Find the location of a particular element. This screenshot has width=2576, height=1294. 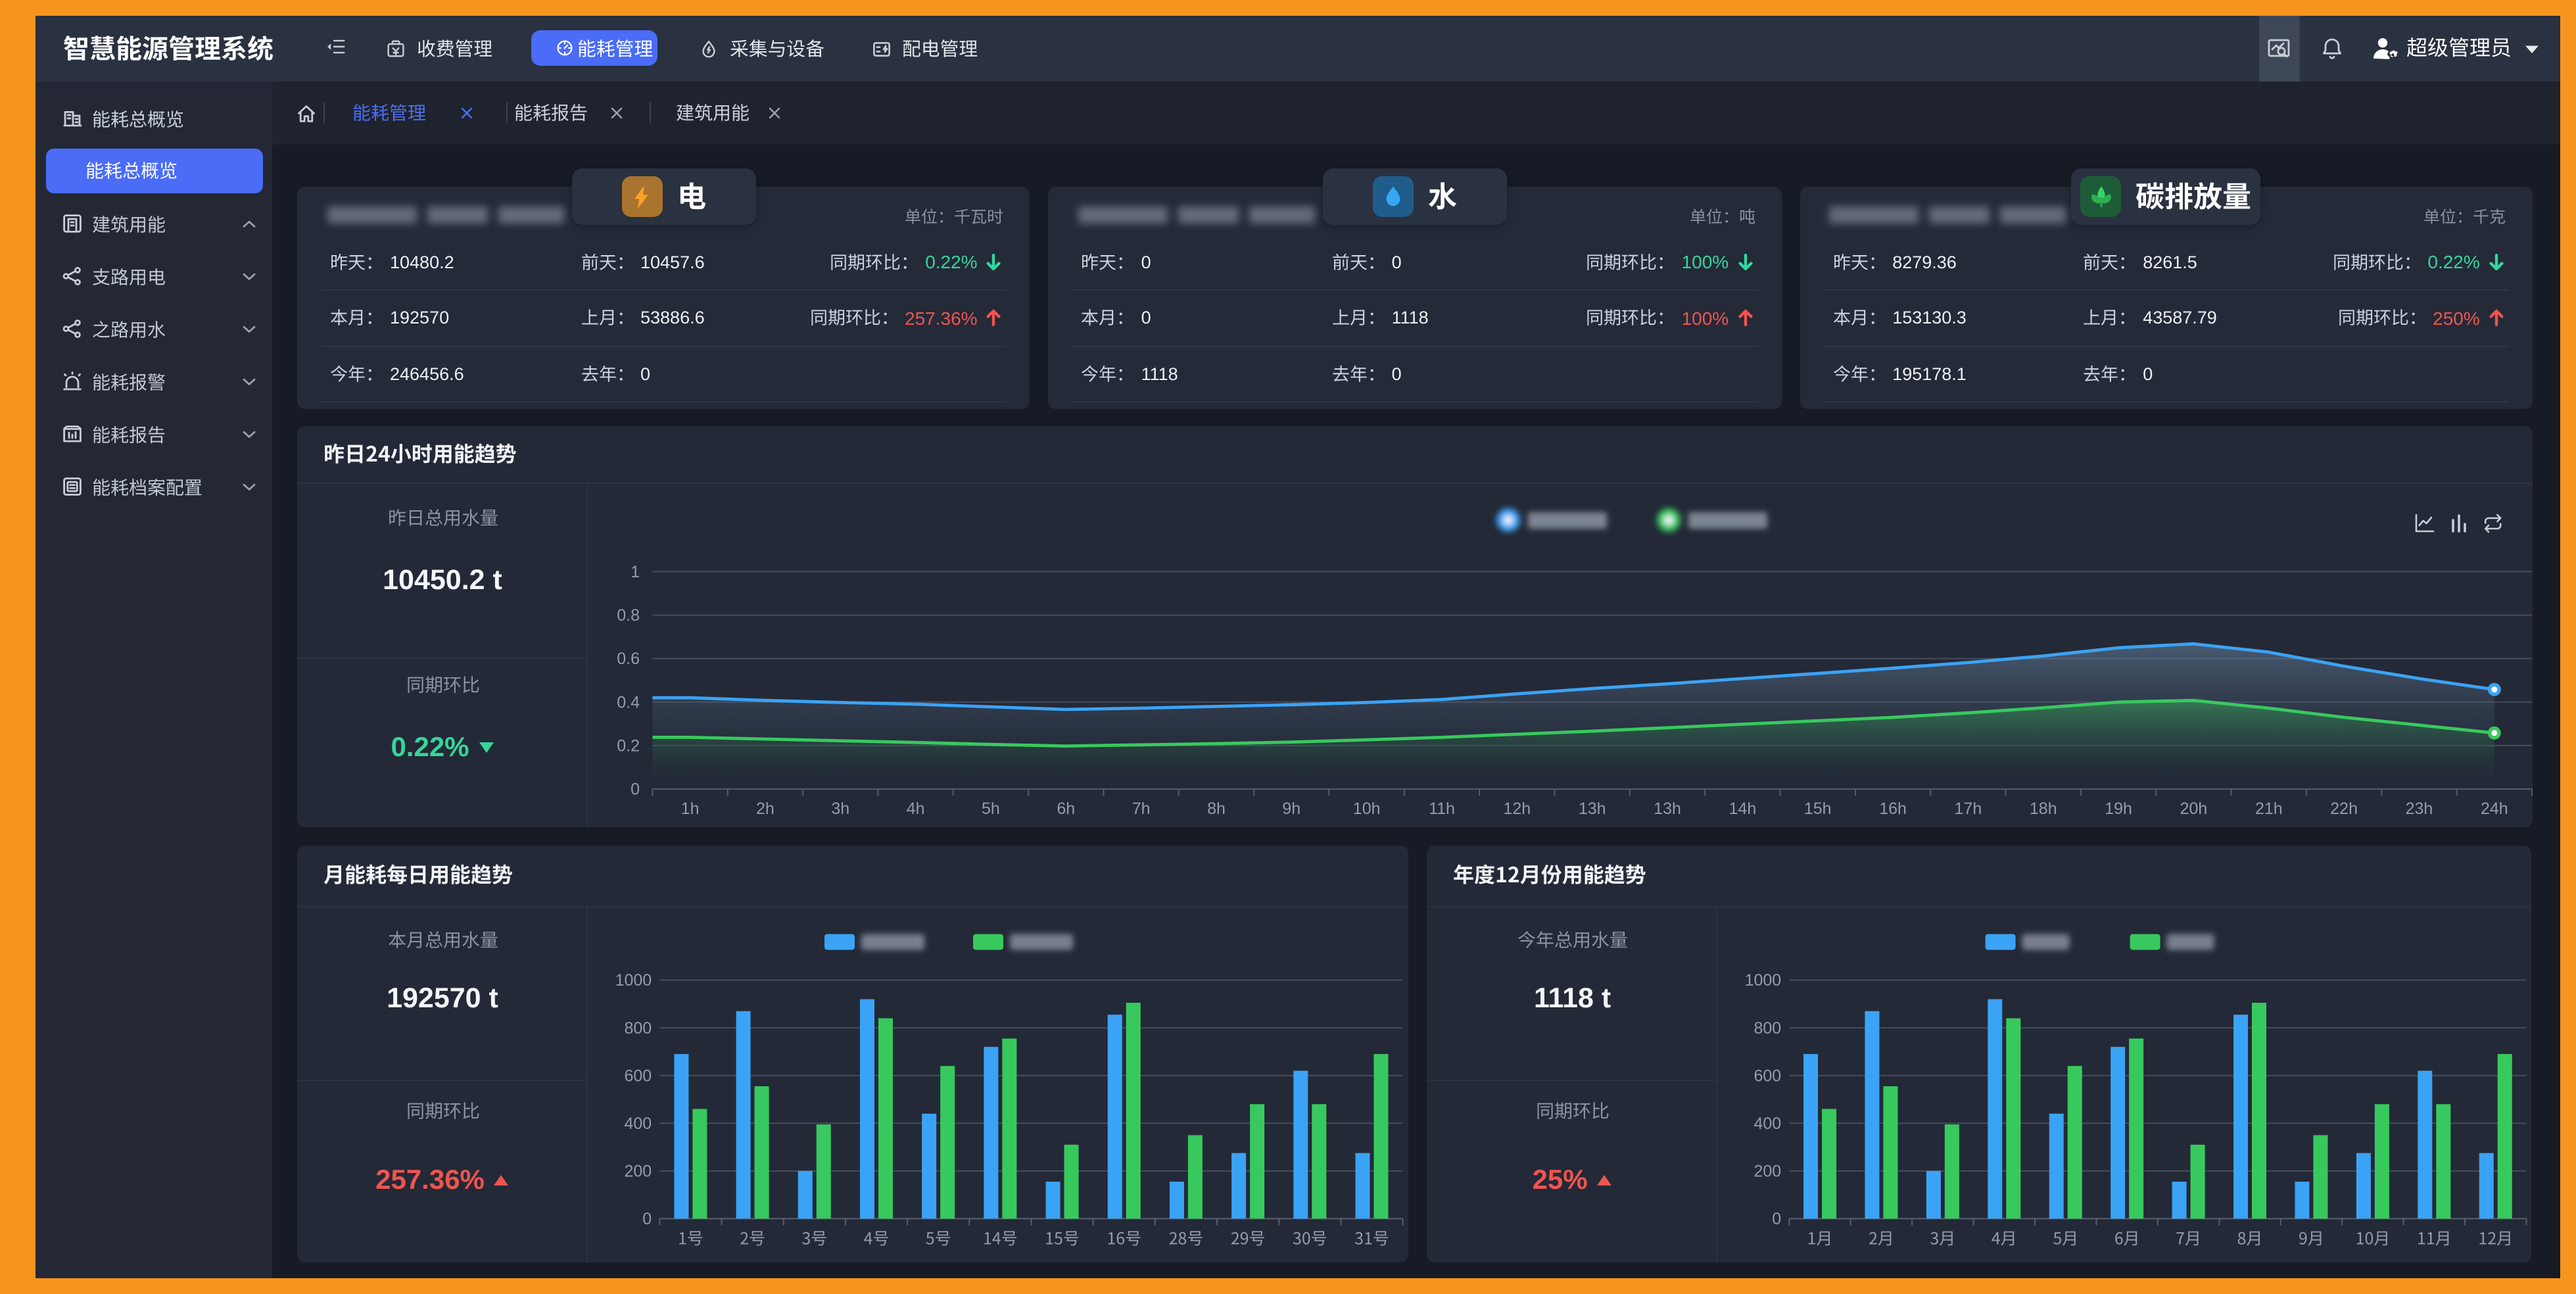

svg-text: 23h is located at coordinates (2420, 809).